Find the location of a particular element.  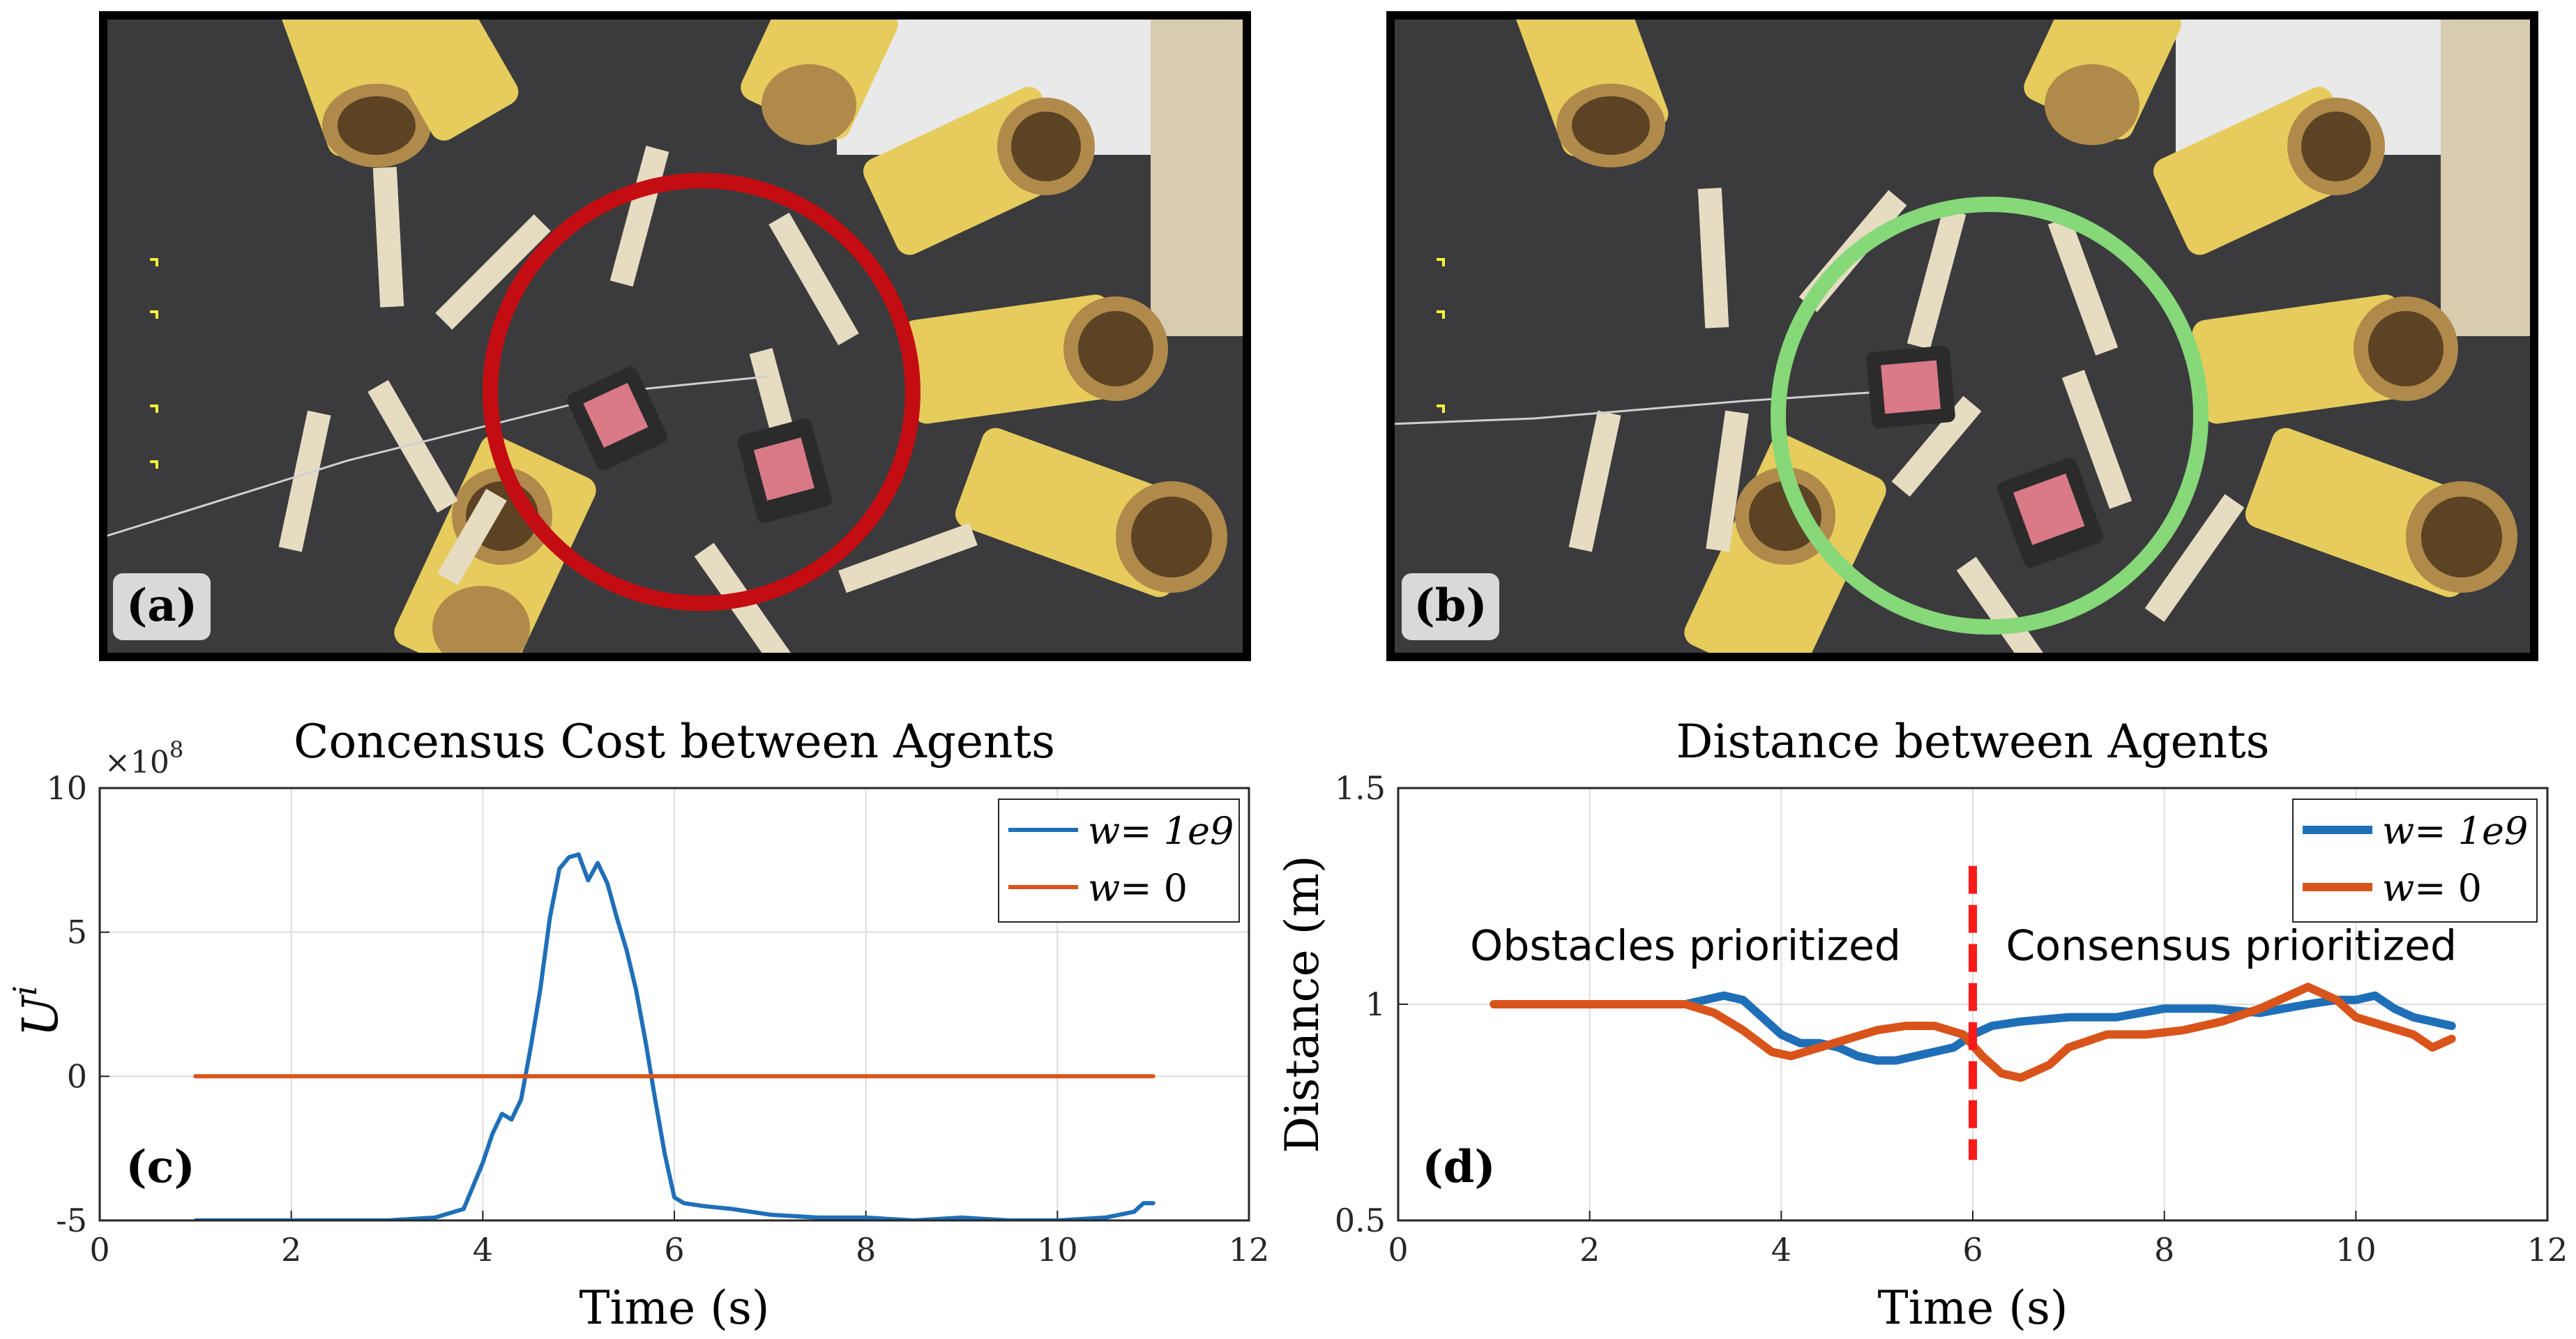

series-group is located at coordinates (1973, 1012).